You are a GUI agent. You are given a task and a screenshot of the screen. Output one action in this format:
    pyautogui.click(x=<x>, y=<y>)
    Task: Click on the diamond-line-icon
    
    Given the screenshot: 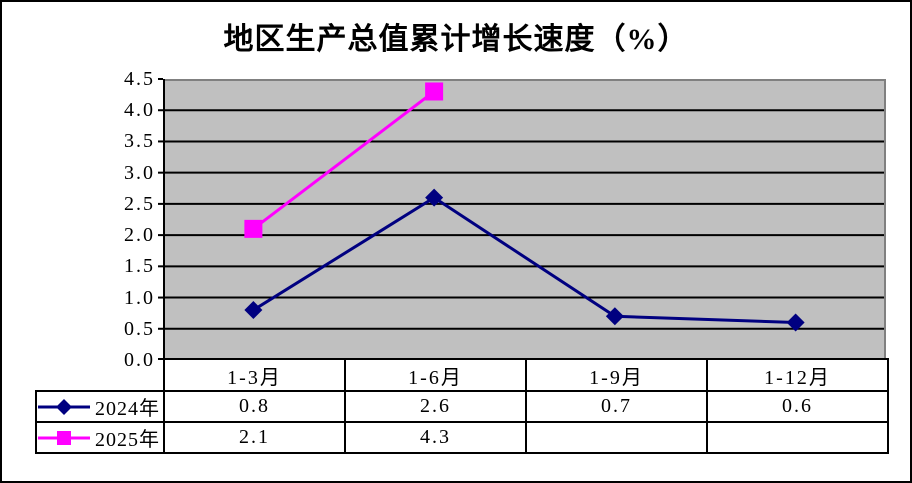 What is the action you would take?
    pyautogui.click(x=64, y=406)
    